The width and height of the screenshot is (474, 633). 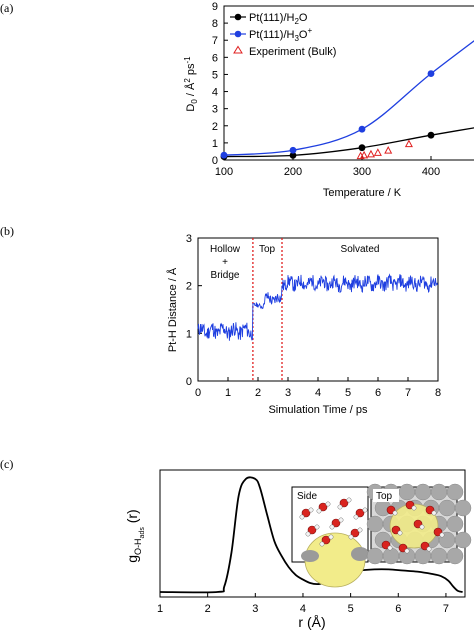 What do you see at coordinates (215, 7) in the screenshot?
I see `y-tick-label: 9` at bounding box center [215, 7].